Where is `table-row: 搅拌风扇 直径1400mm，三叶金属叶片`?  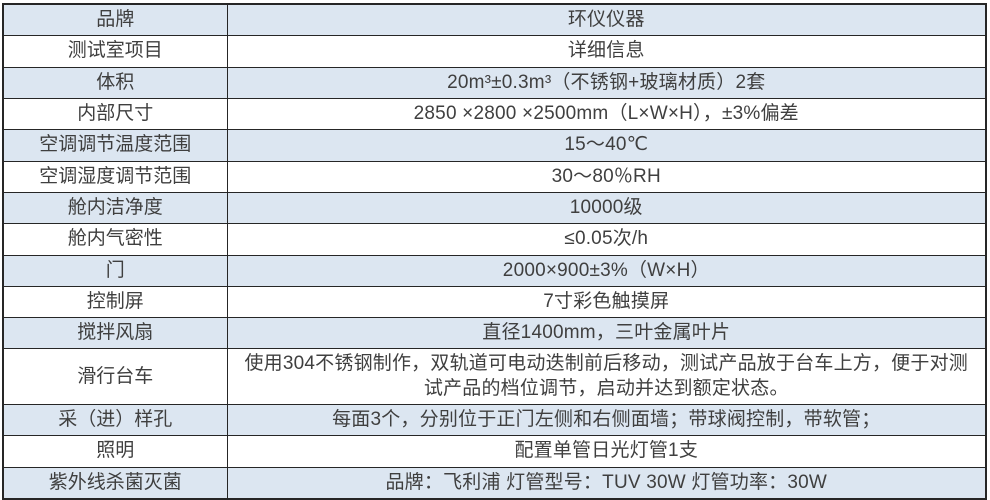
table-row: 搅拌风扇 直径1400mm，三叶金属叶片 is located at coordinates (494, 333).